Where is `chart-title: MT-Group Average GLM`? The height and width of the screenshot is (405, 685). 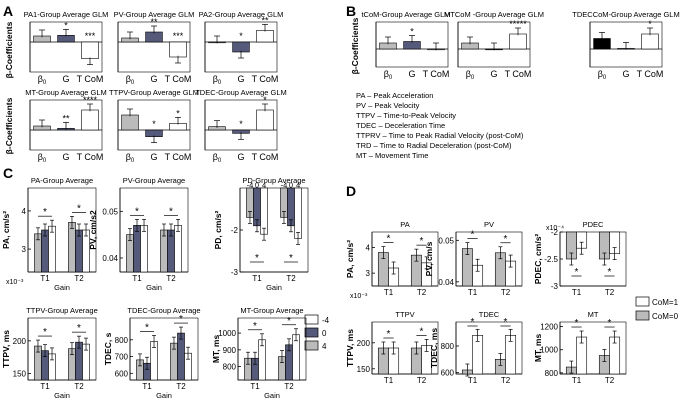 chart-title: MT-Group Average GLM is located at coordinates (66, 92).